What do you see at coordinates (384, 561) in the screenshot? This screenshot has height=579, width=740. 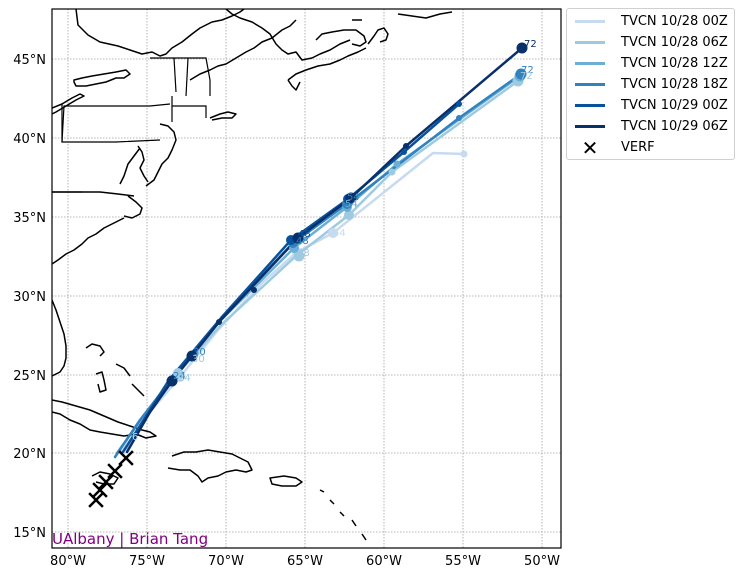 I see `svg-text: 60°W` at bounding box center [384, 561].